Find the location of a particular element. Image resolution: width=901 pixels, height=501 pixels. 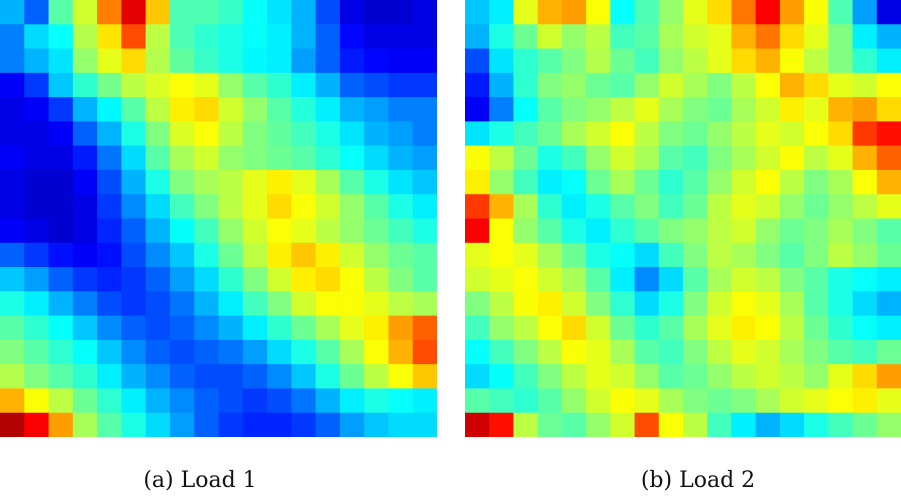

load-2-cell-r17-c3 is located at coordinates (550, 424).